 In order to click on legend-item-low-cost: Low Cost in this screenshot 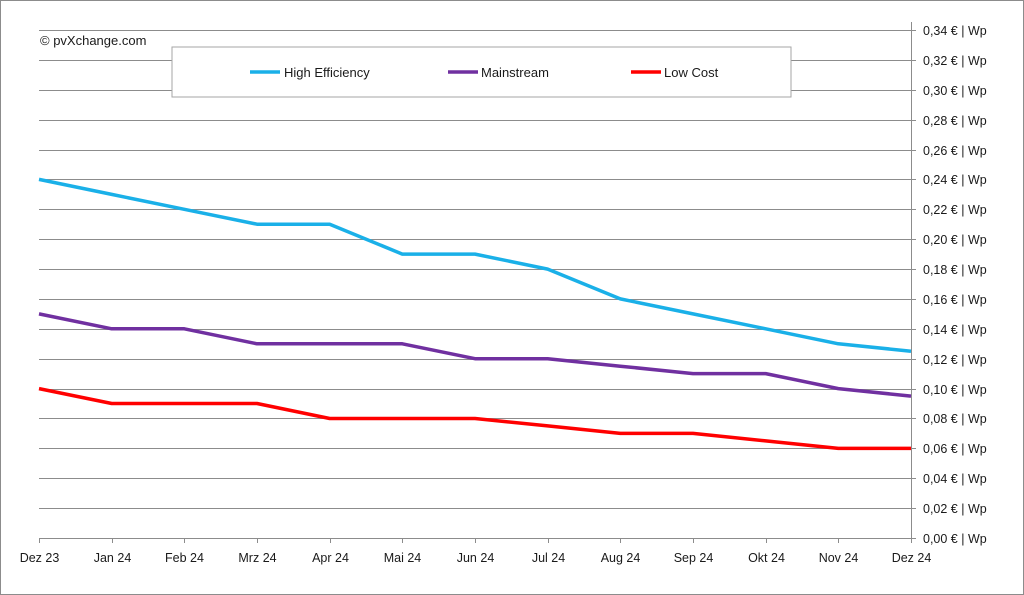, I will do `click(675, 72)`.